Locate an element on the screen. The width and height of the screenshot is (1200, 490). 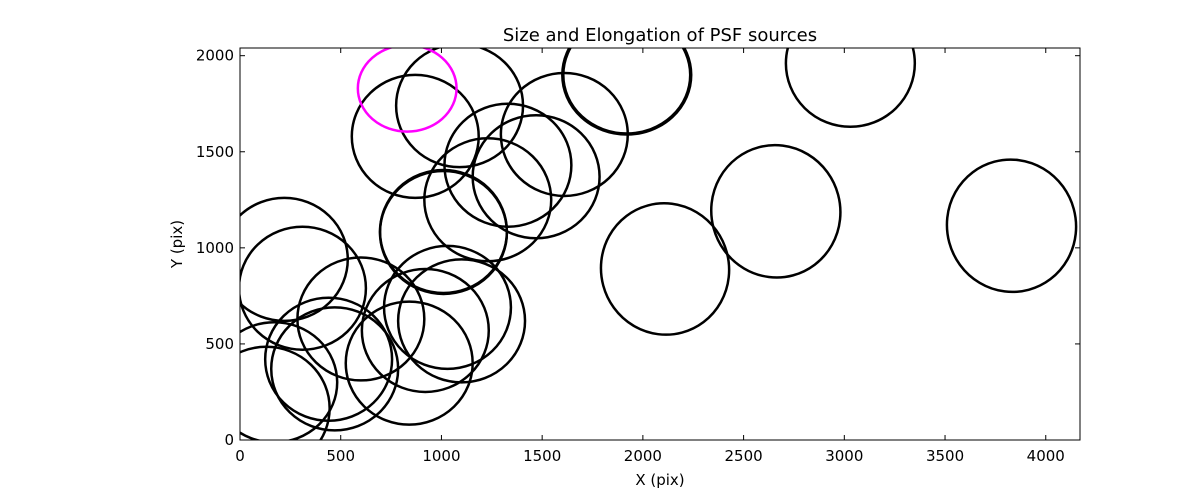
y-tick-label: 2000 is located at coordinates (215, 56).